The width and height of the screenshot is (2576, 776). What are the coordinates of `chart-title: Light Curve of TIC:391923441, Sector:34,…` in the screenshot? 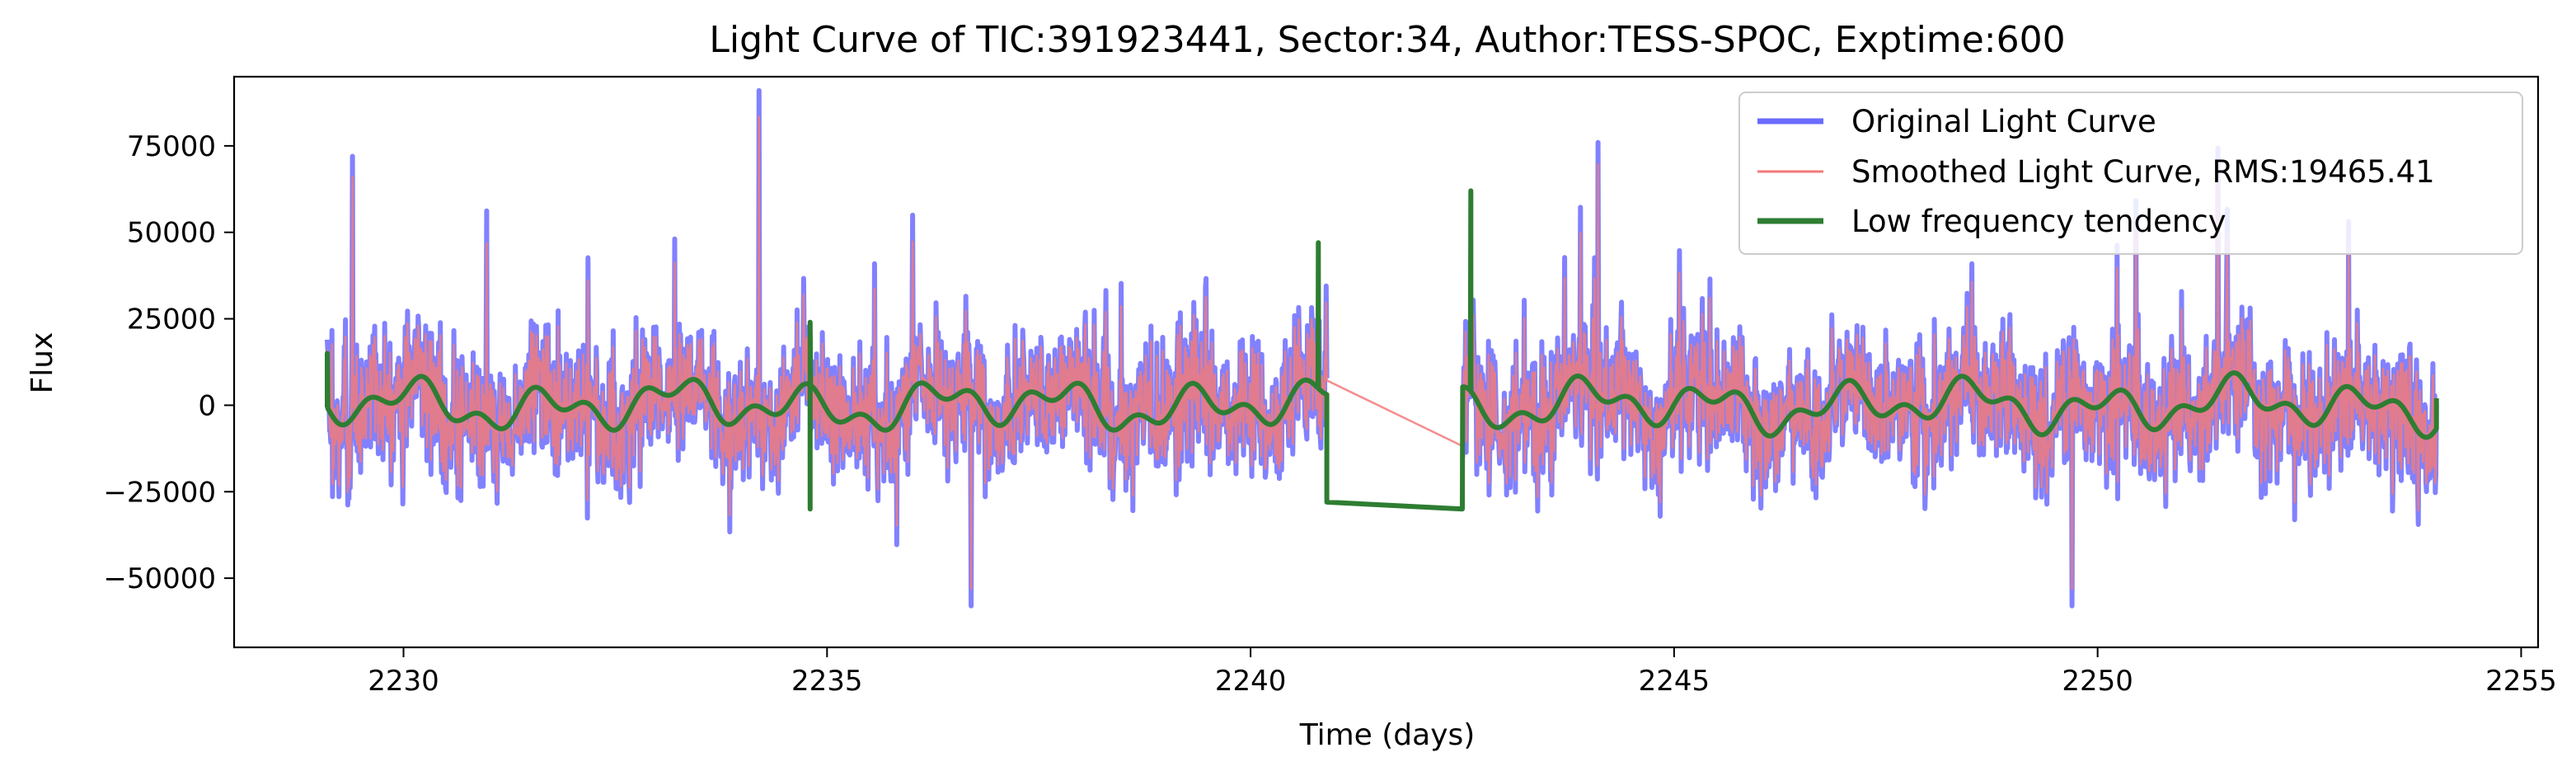 It's located at (1387, 40).